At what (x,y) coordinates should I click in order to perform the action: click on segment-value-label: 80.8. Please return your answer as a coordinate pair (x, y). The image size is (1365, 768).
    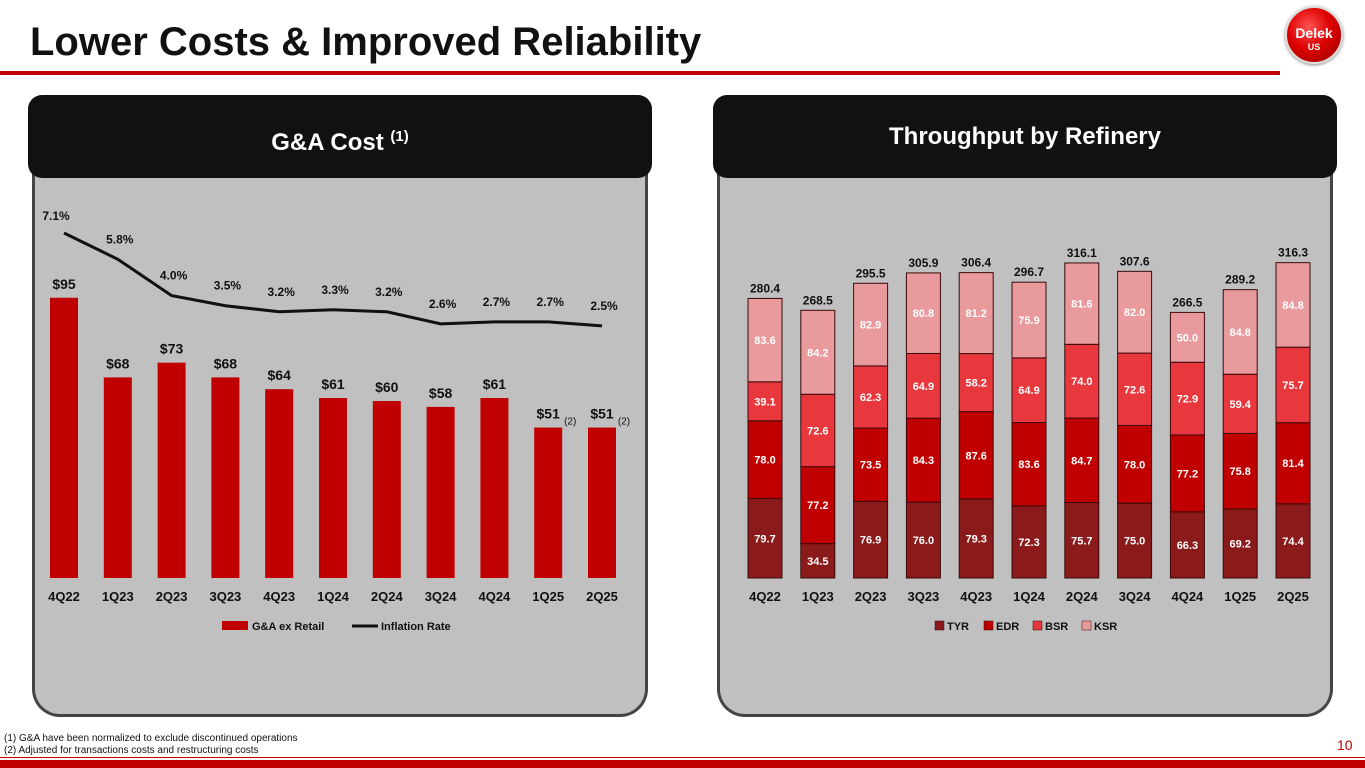
    Looking at the image, I should click on (923, 314).